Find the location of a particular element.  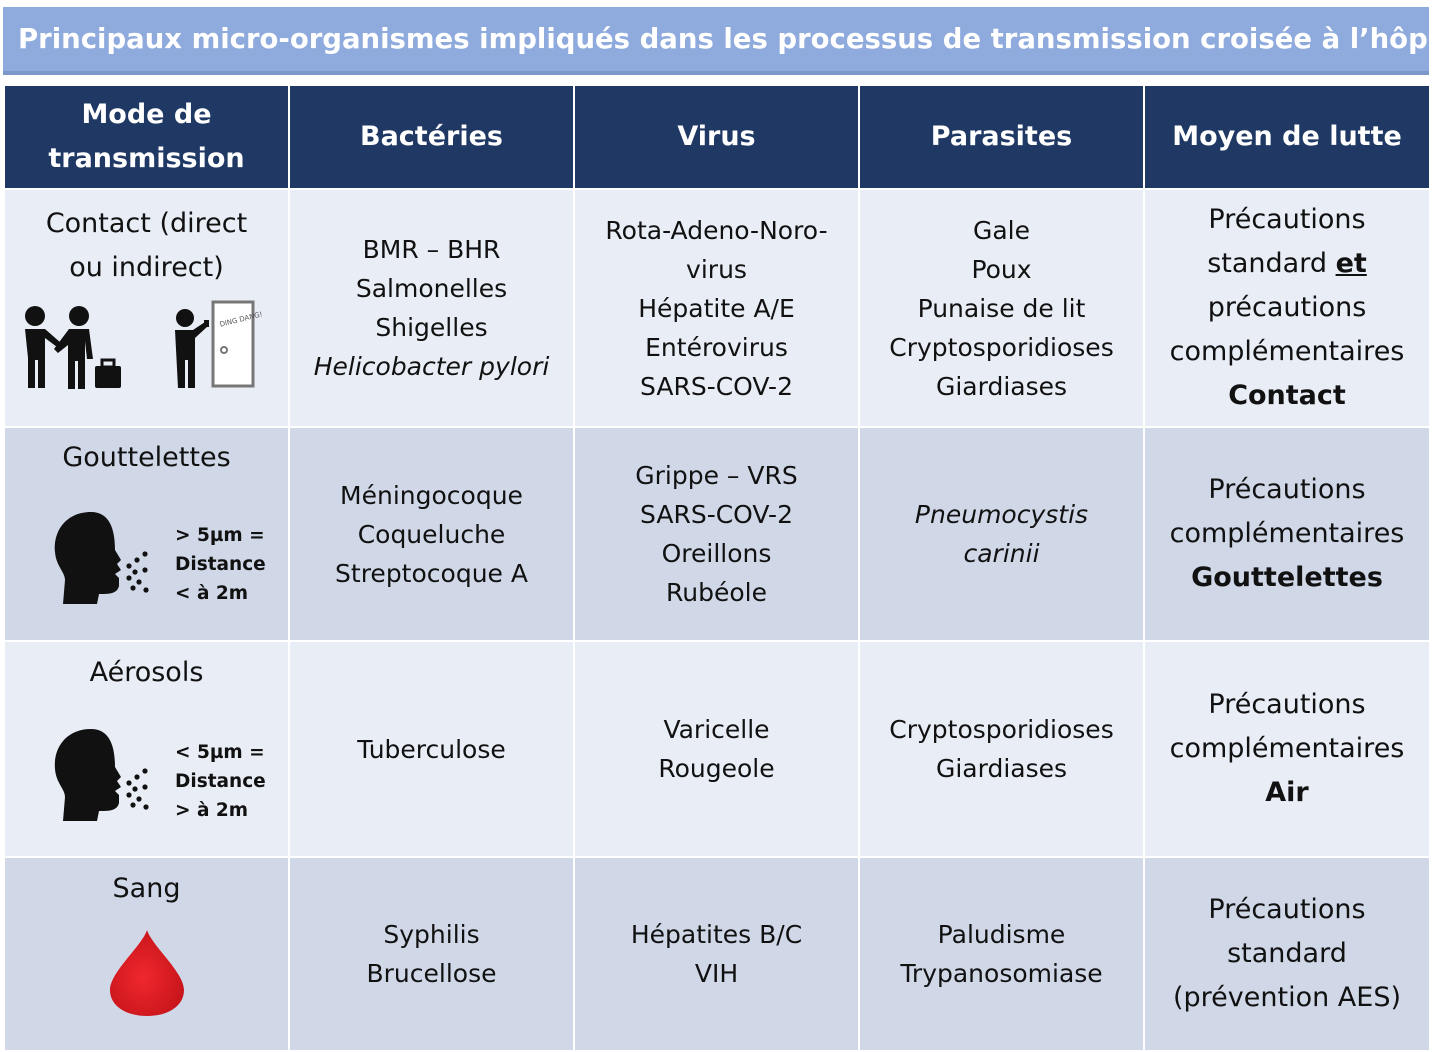

lutte-cell: Précautions standard (prévention AES) is located at coordinates (1287, 954).